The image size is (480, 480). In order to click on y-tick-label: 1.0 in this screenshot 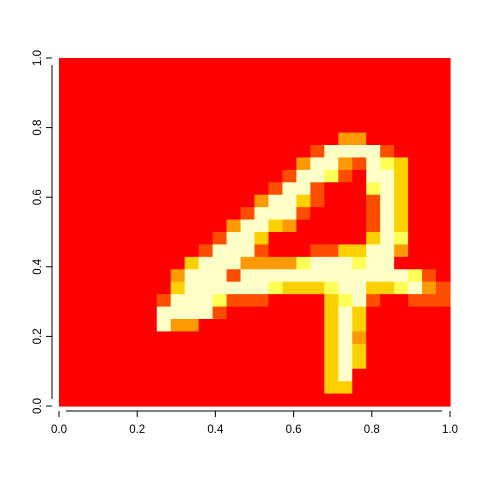, I will do `click(38, 58)`.